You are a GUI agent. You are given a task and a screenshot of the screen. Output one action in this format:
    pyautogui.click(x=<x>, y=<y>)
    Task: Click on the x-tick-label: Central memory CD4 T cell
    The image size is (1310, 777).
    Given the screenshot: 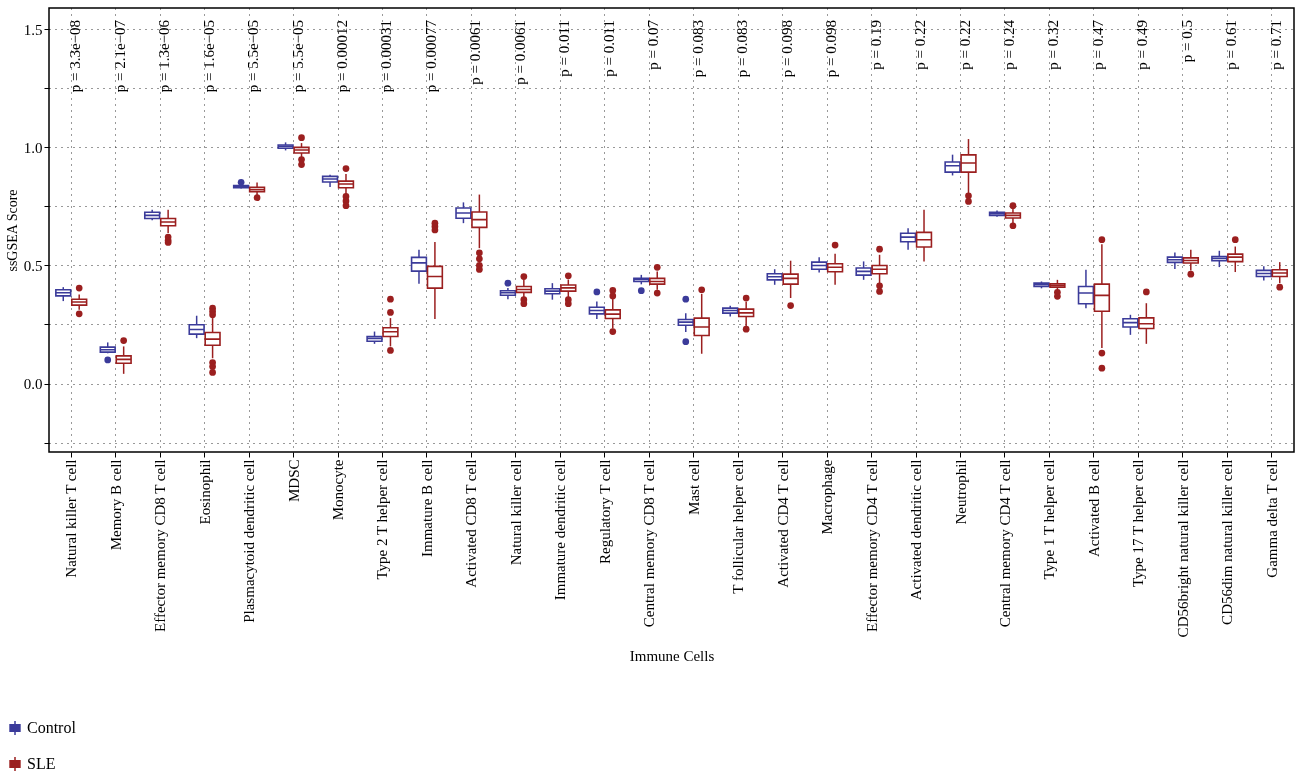 What is the action you would take?
    pyautogui.click(x=1004, y=543)
    